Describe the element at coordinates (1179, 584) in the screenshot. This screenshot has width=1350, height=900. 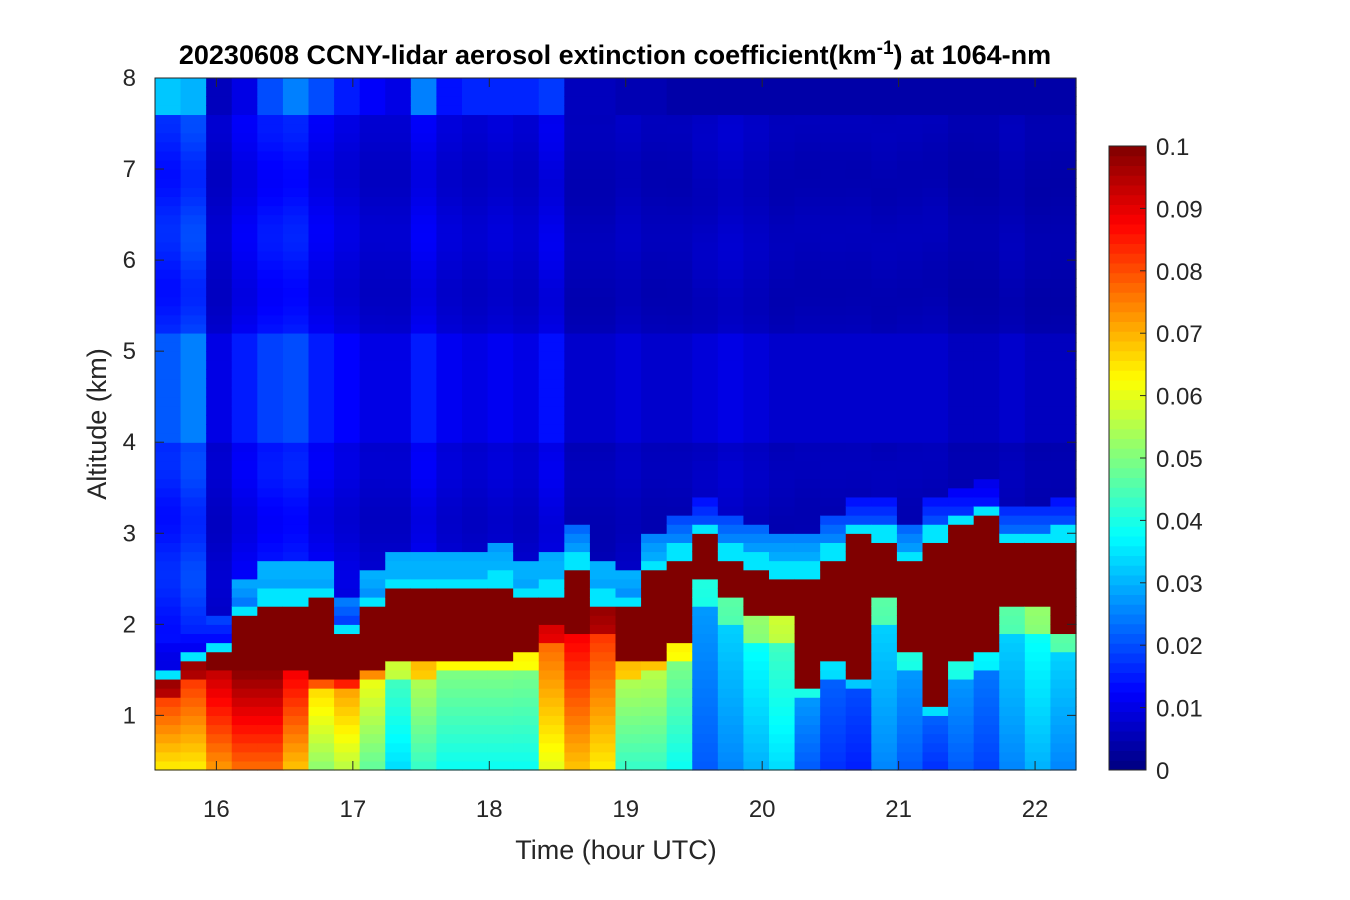
I see `colorbar-tick-label: 0.03` at that location.